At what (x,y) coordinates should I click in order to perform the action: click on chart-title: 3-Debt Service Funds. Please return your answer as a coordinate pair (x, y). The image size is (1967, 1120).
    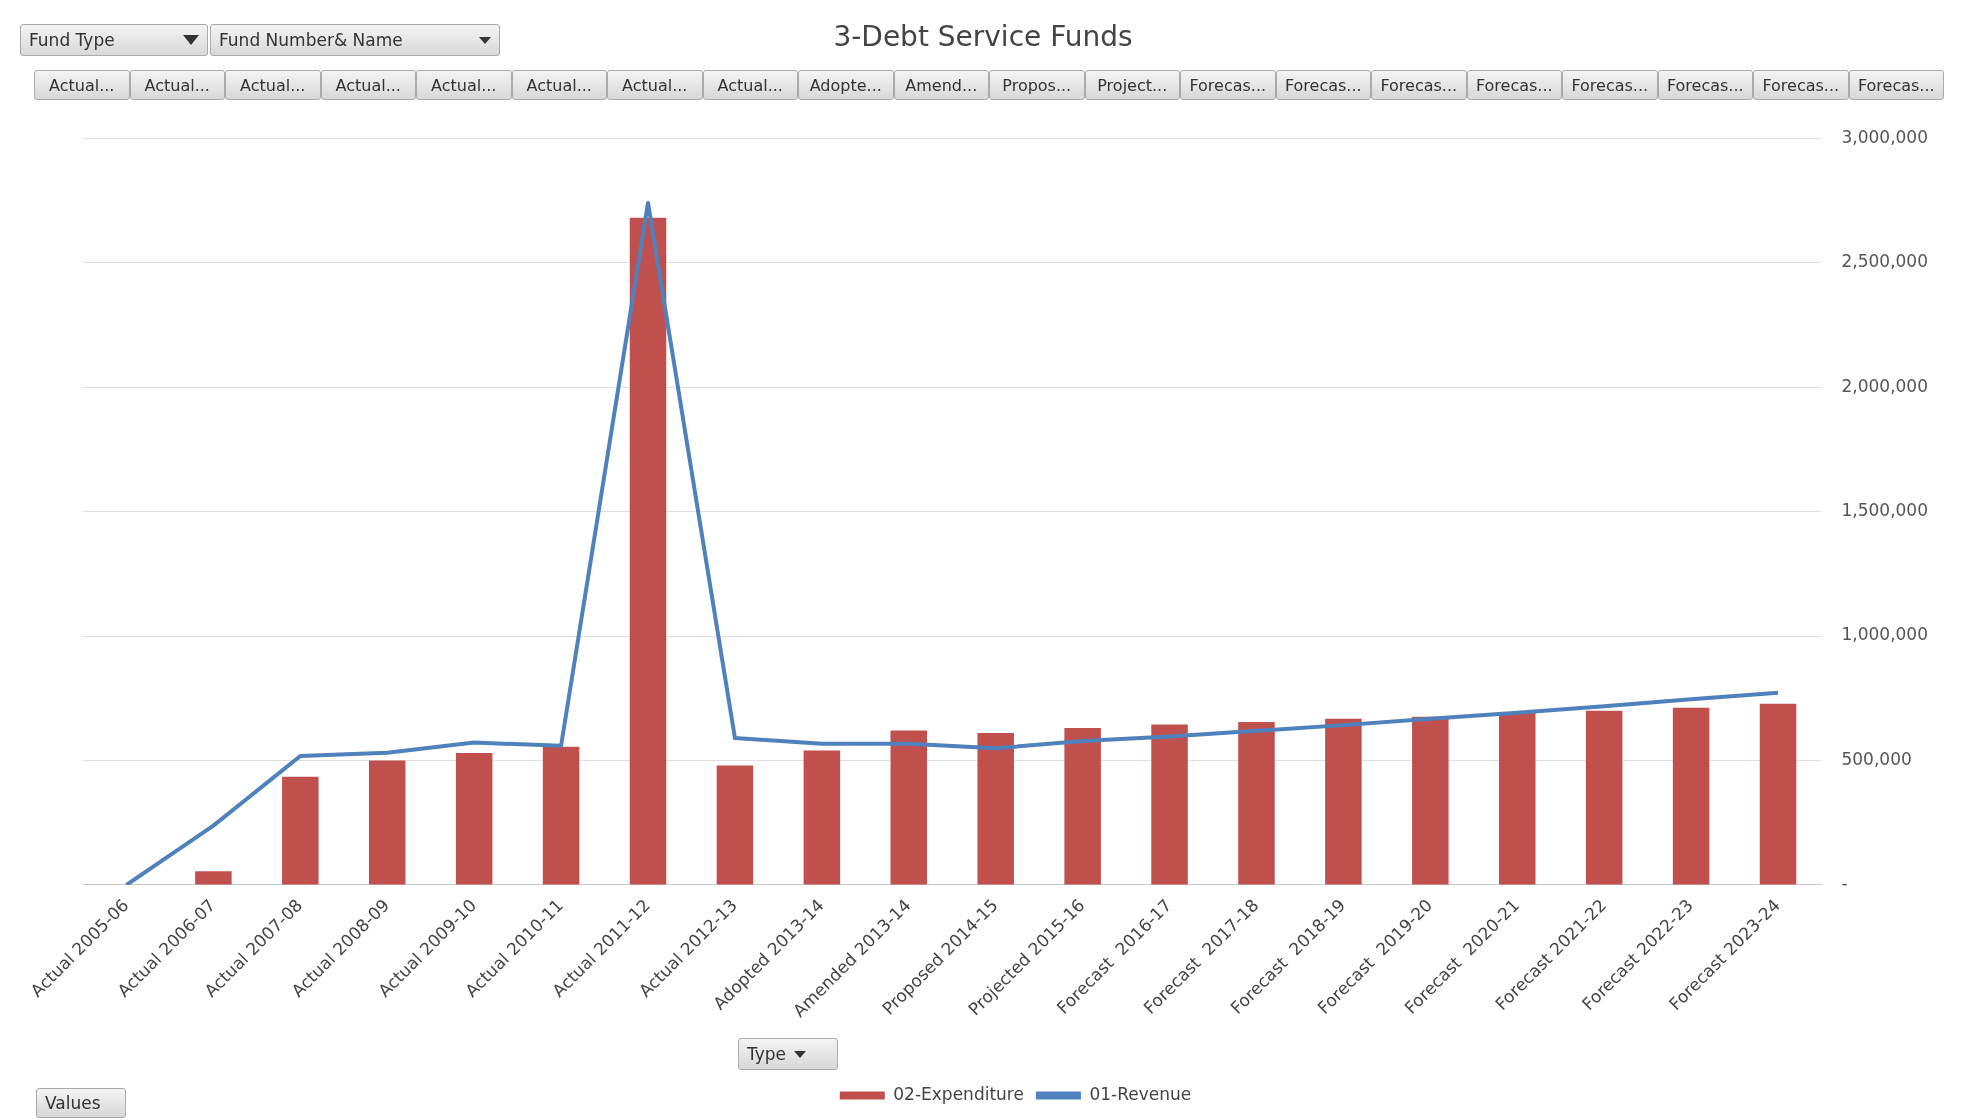
    Looking at the image, I should click on (983, 36).